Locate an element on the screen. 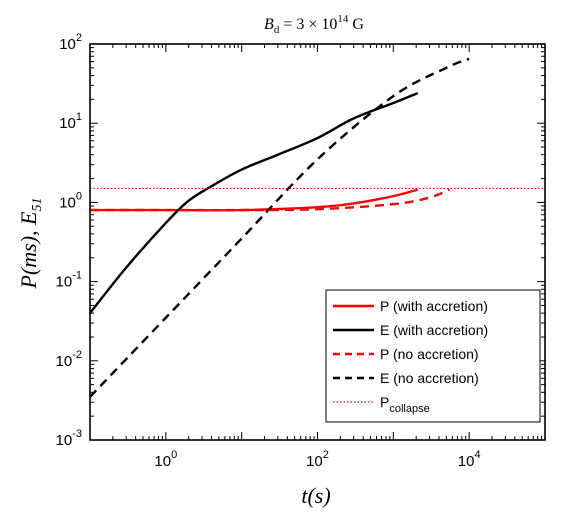  legend-box is located at coordinates (433, 356).